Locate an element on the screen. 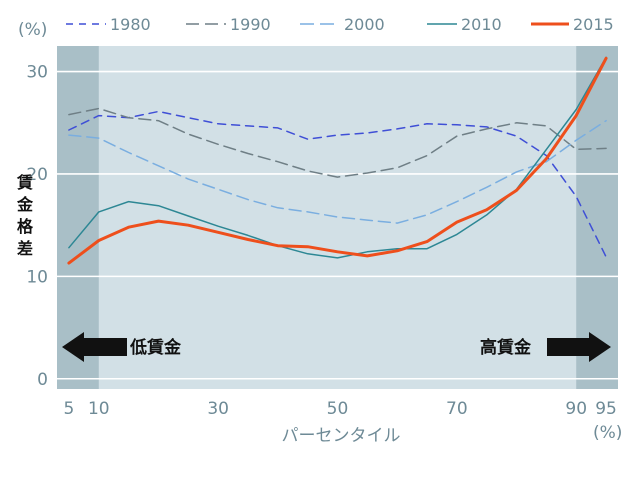  y-tick-label: 0 is located at coordinates (42, 380).